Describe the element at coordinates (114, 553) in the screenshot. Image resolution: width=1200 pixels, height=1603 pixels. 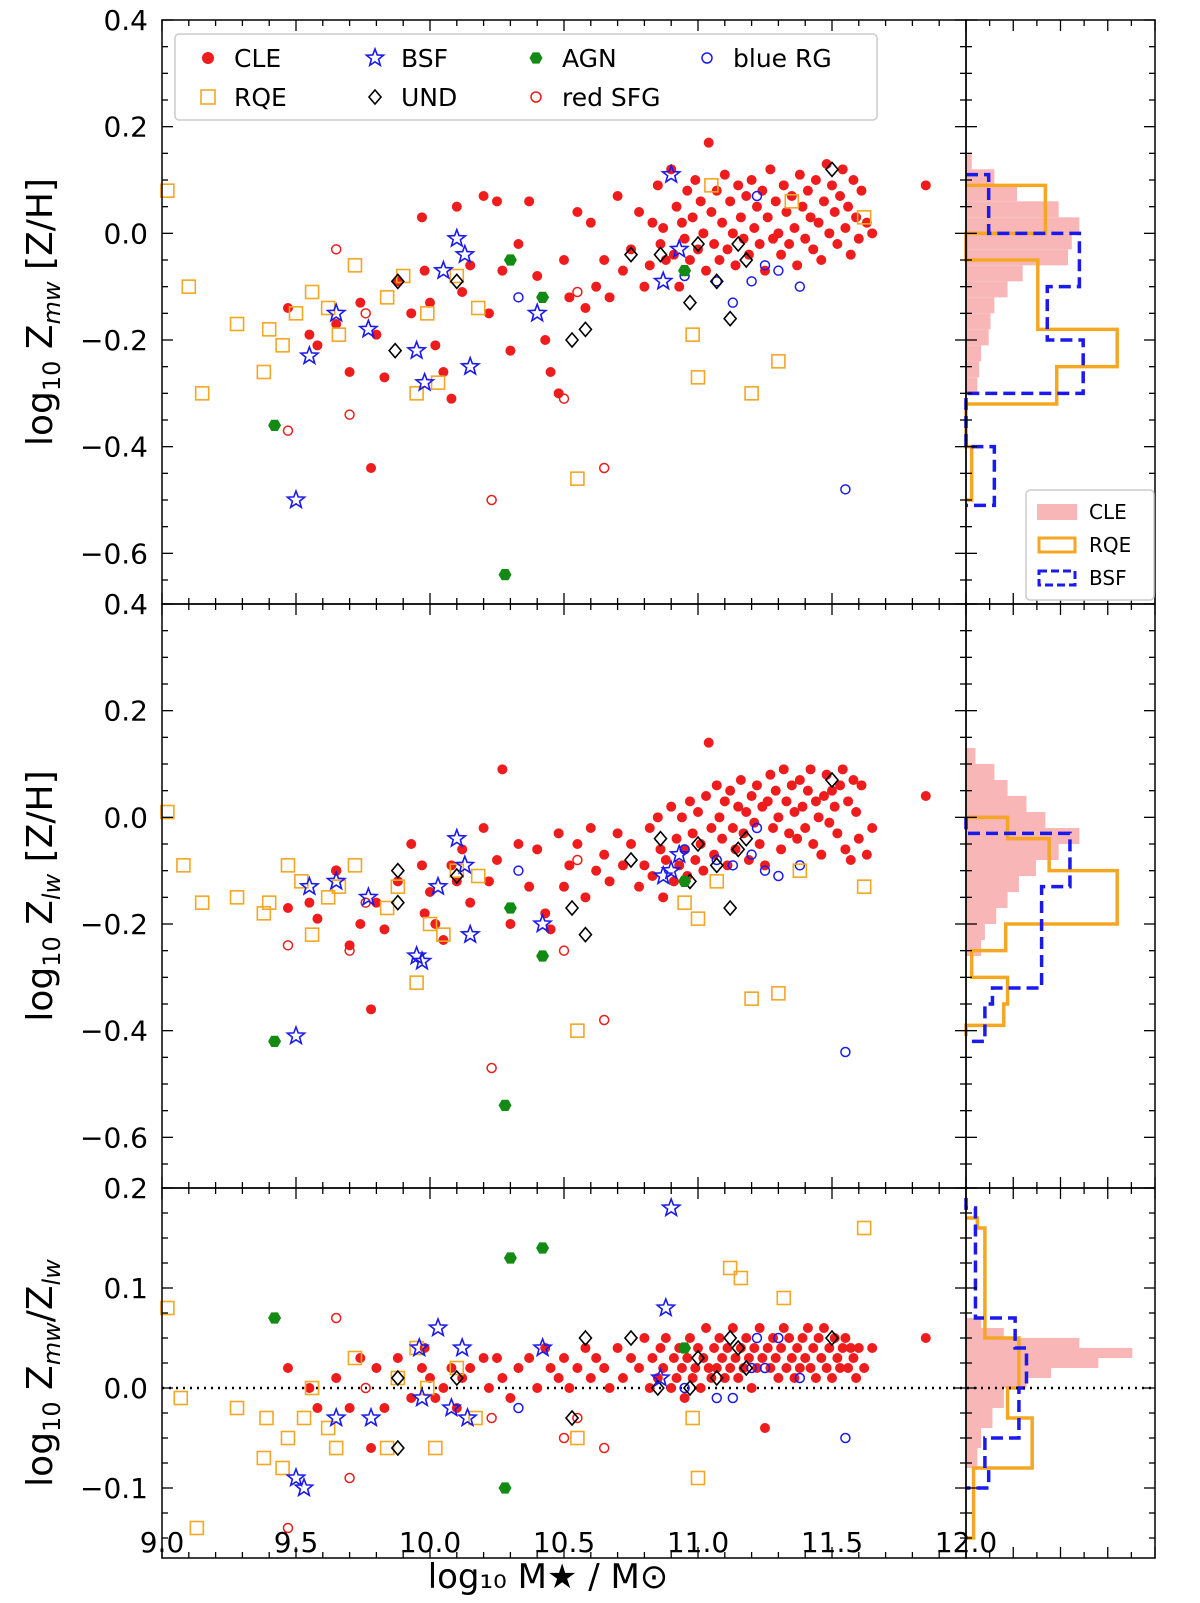
I see `y-tick-label: −0.6` at that location.